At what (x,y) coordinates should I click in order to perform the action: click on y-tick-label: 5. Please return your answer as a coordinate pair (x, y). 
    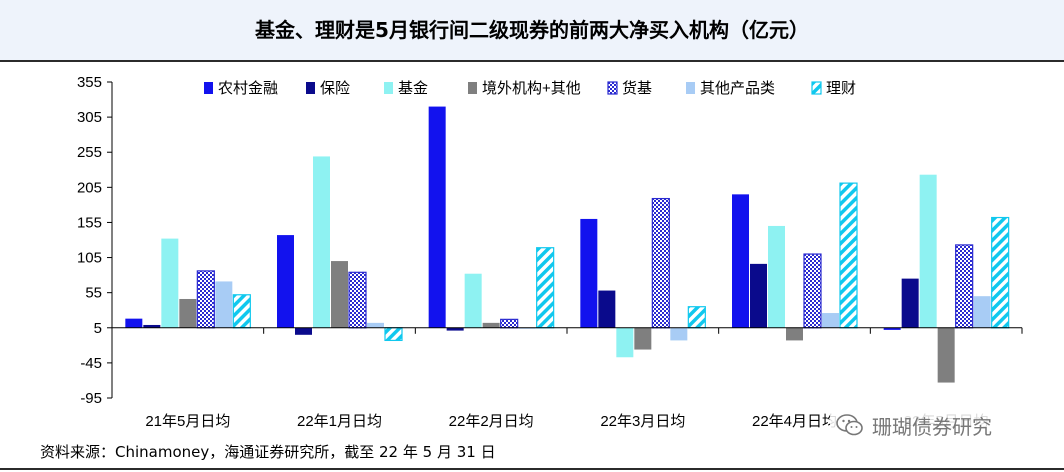
    Looking at the image, I should click on (98, 328).